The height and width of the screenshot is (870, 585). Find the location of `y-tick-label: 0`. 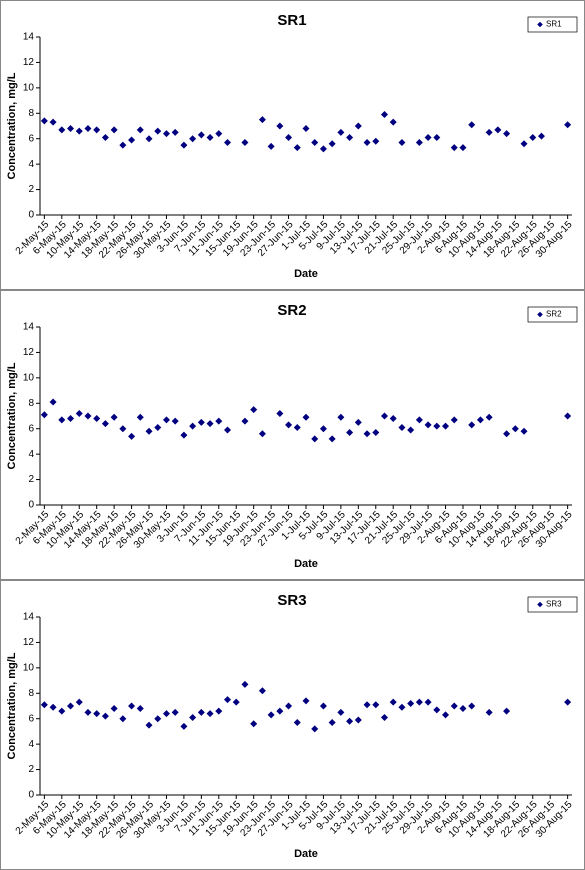

y-tick-label: 0 is located at coordinates (31, 505).